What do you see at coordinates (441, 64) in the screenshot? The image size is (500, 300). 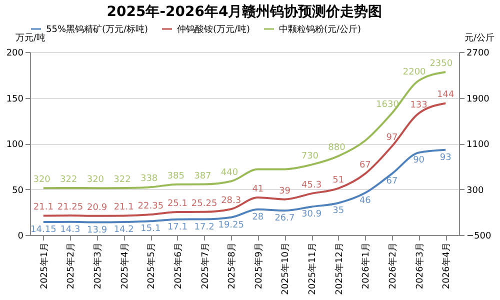 I see `data-label: 2350` at bounding box center [441, 64].